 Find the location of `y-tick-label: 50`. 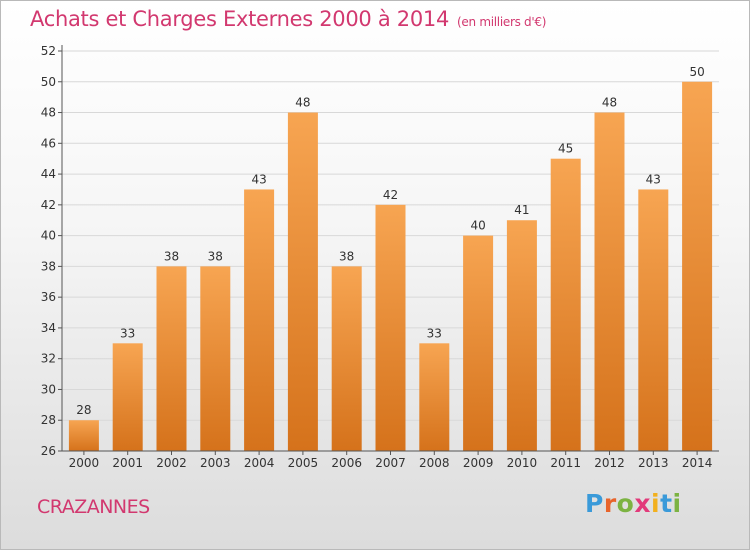

y-tick-label: 50 is located at coordinates (48, 82).